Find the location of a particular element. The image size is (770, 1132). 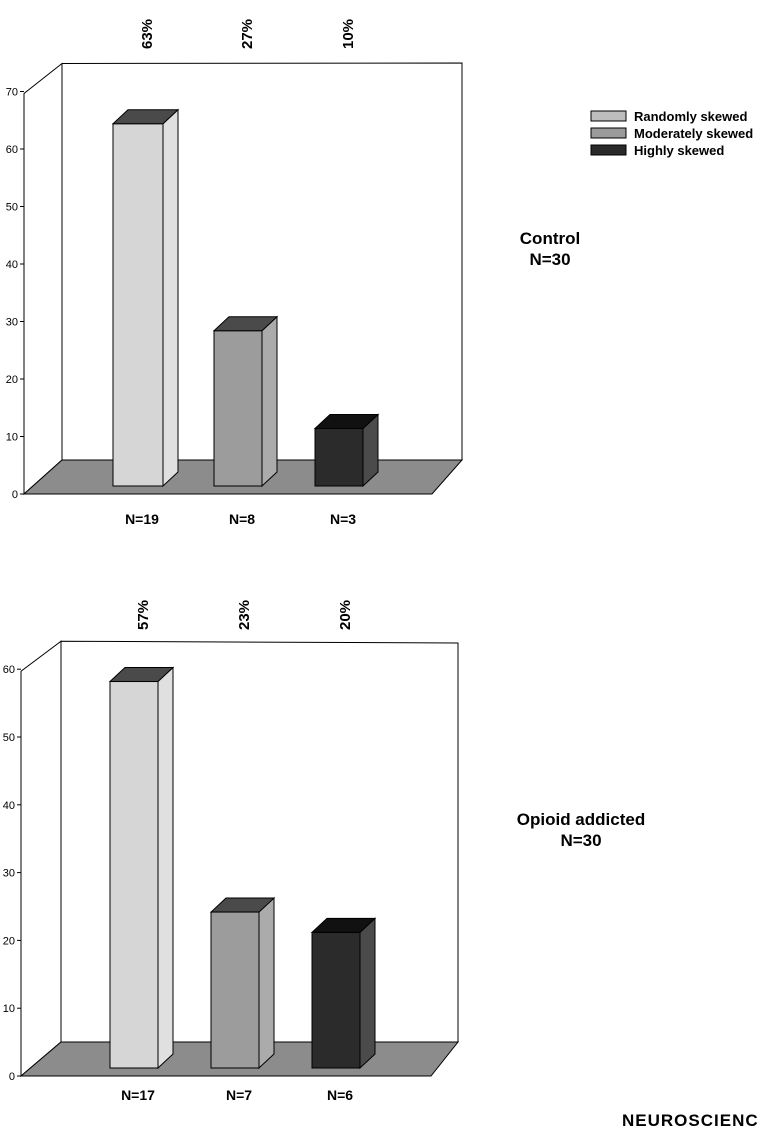

opioid-group-n: N=30 is located at coordinates (580, 840).